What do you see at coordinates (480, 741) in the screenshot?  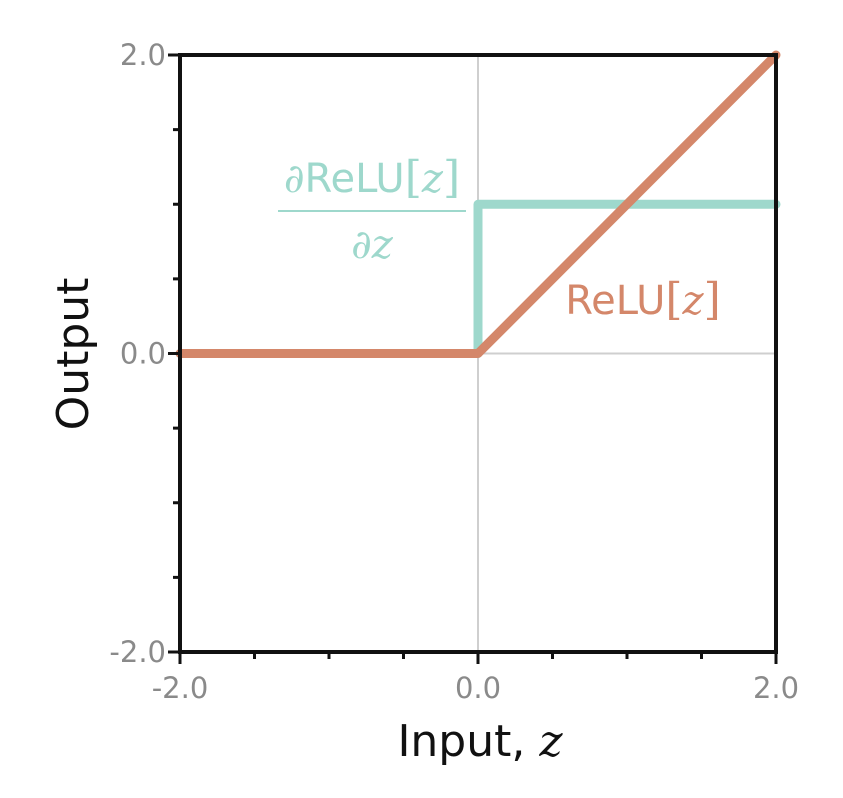 I see `x-axis-title: Input, z` at bounding box center [480, 741].